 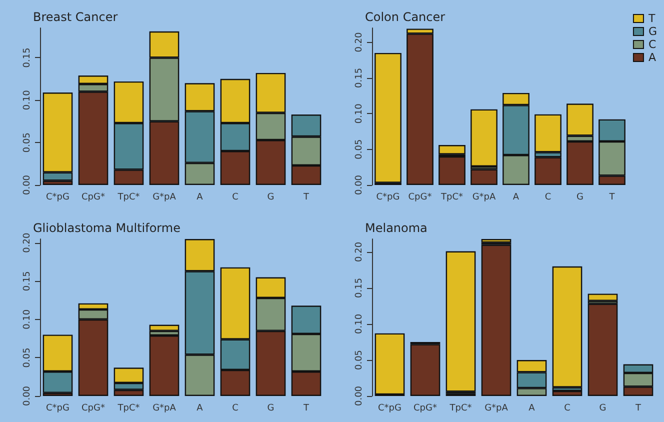 I want to click on legend-label: T, so click(x=651, y=18).